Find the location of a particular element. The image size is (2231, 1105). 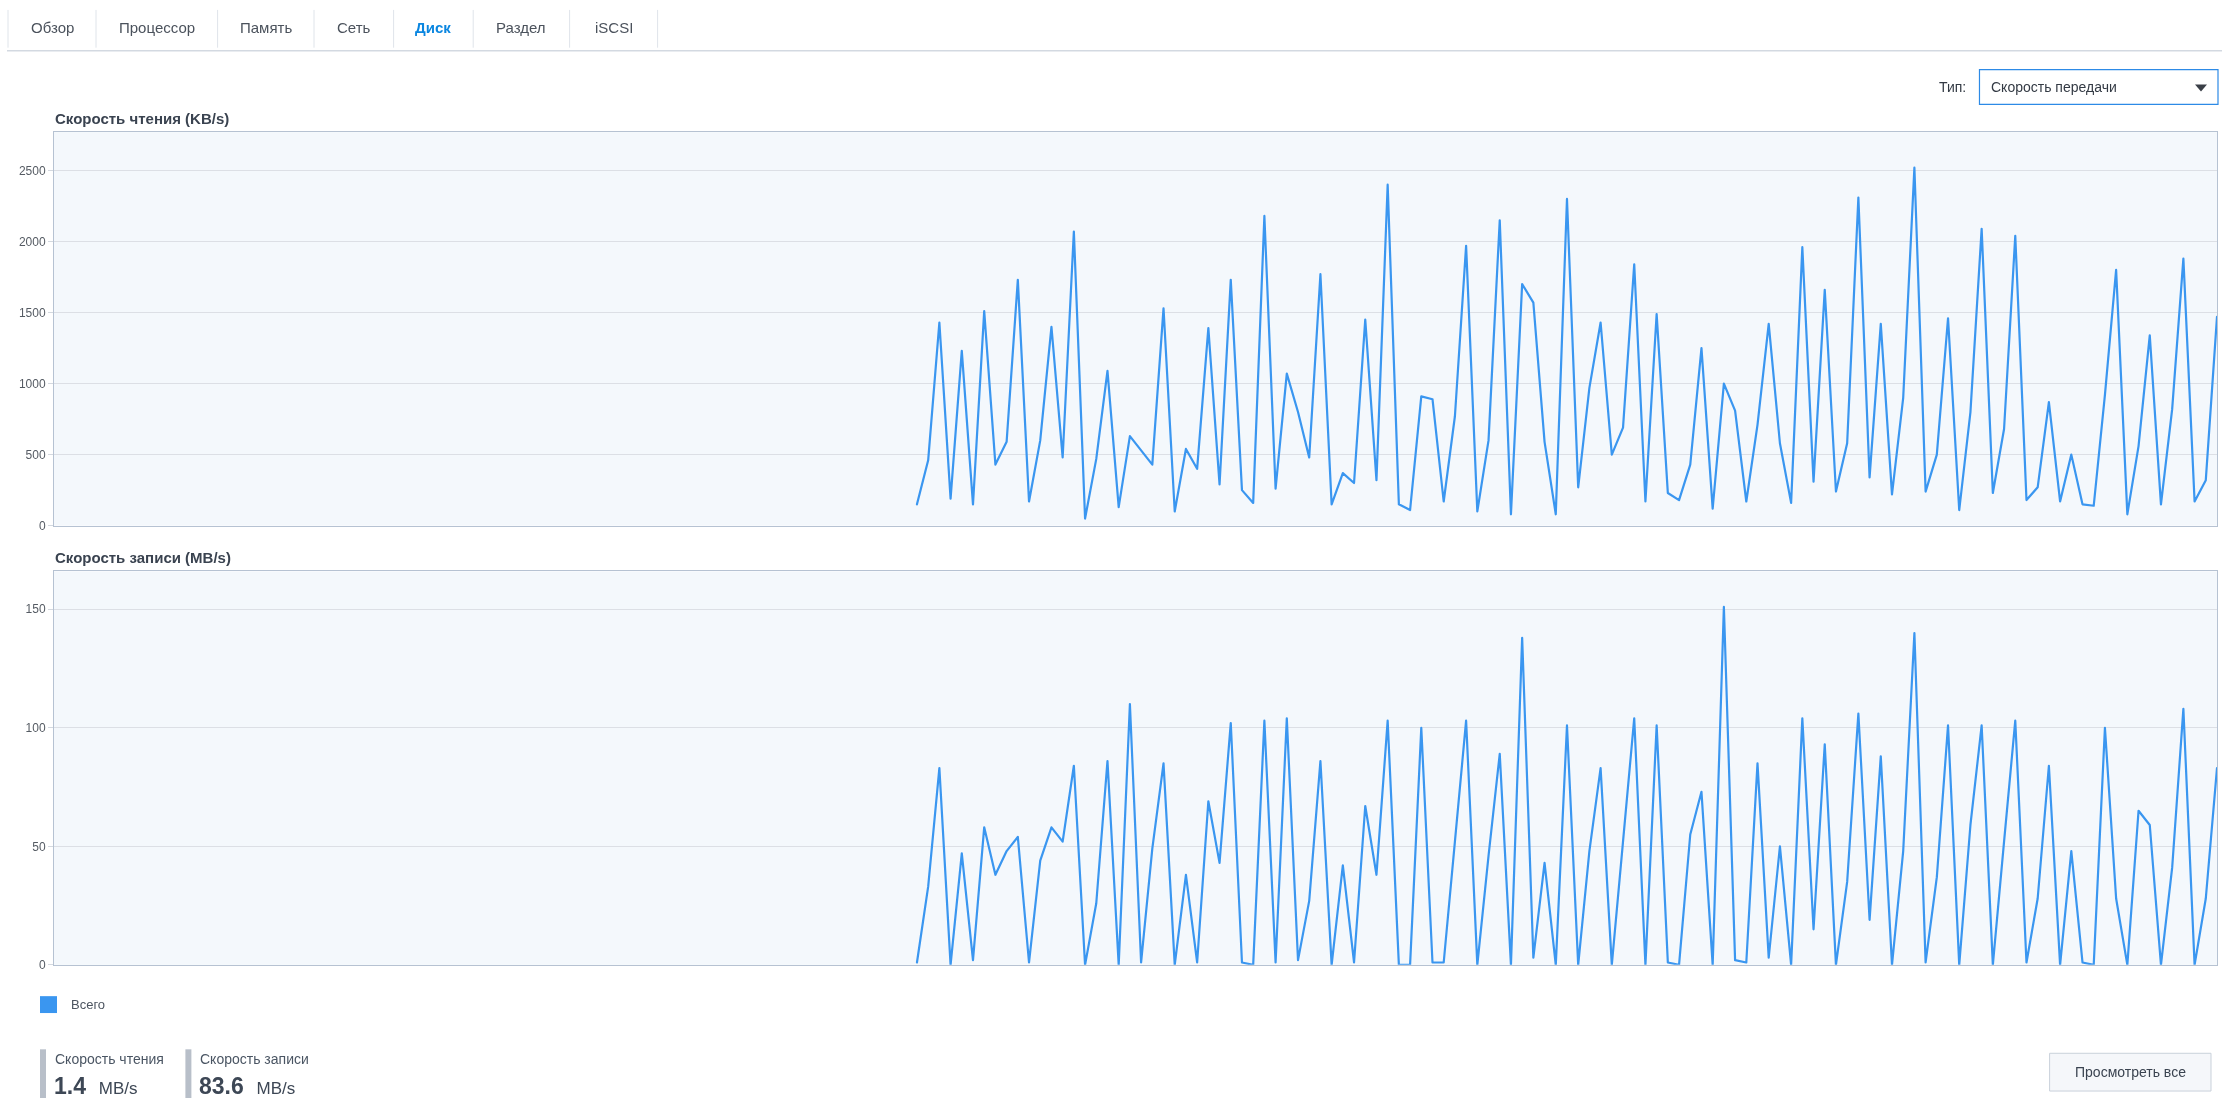

y-tick-label: 1500 is located at coordinates (32, 312).